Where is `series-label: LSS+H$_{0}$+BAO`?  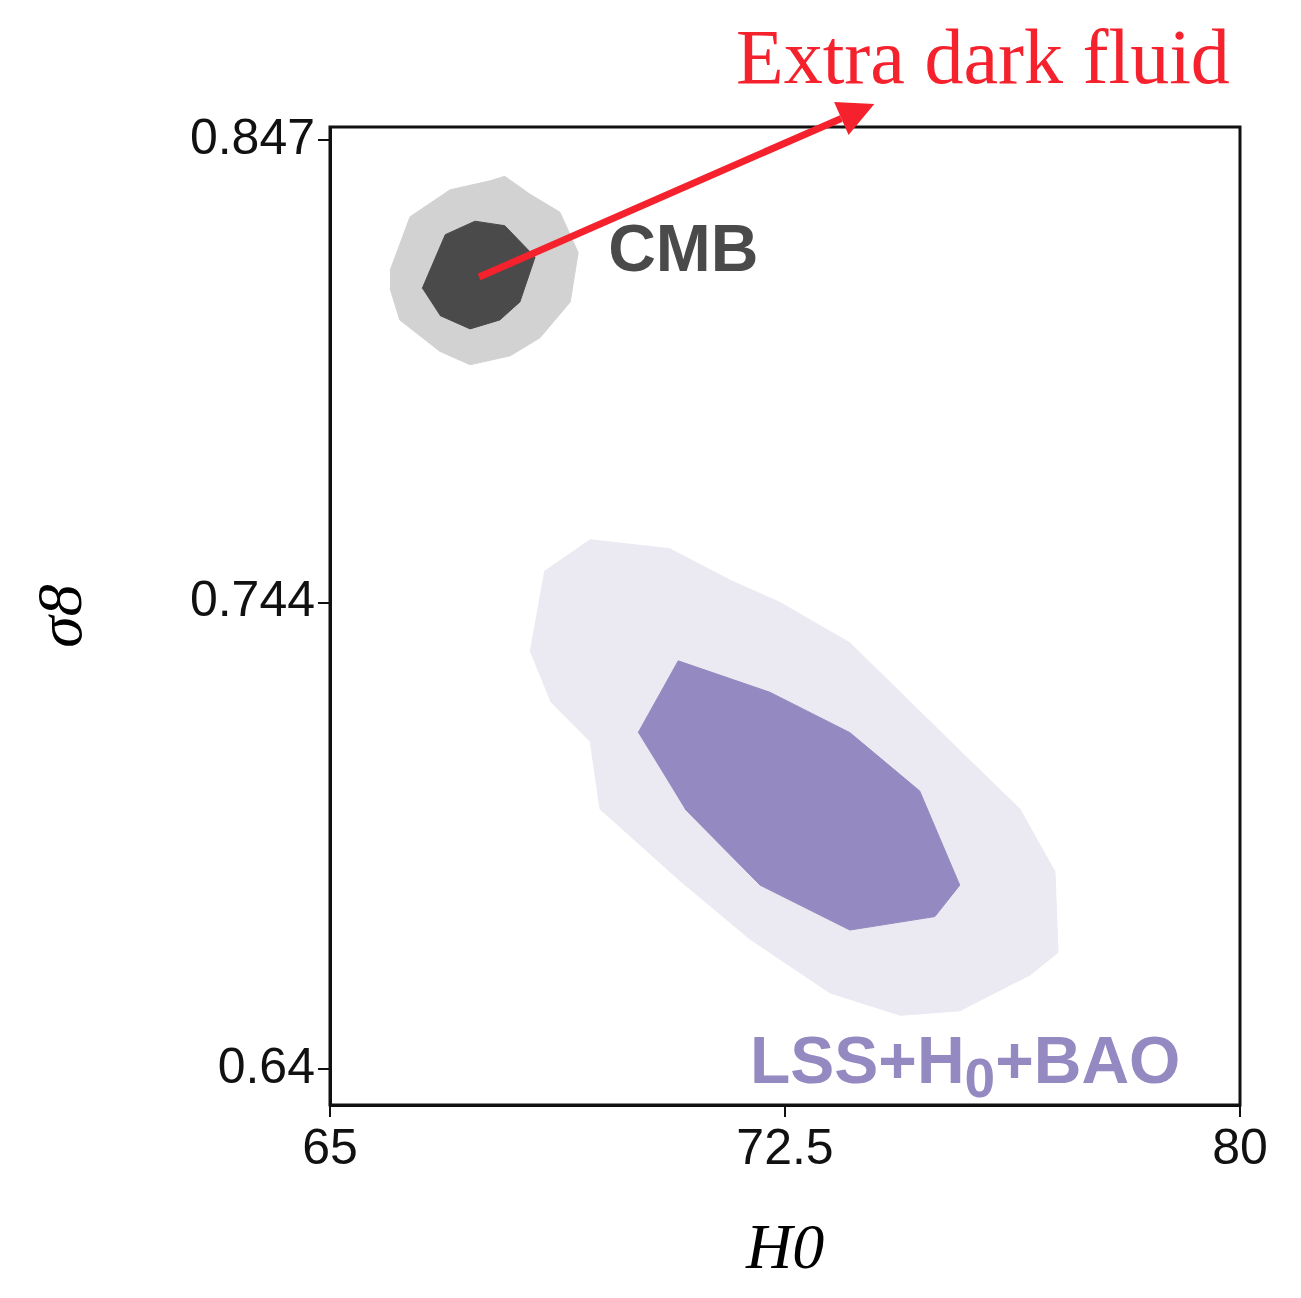
series-label: LSS+H$_{0}$+BAO is located at coordinates (965, 1066).